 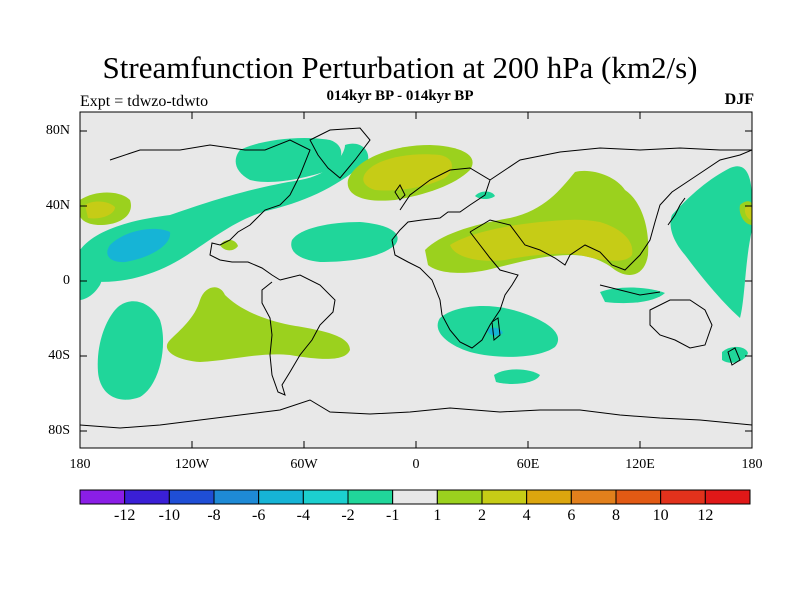 I want to click on lon-label-60w: 60W, so click(x=304, y=464).